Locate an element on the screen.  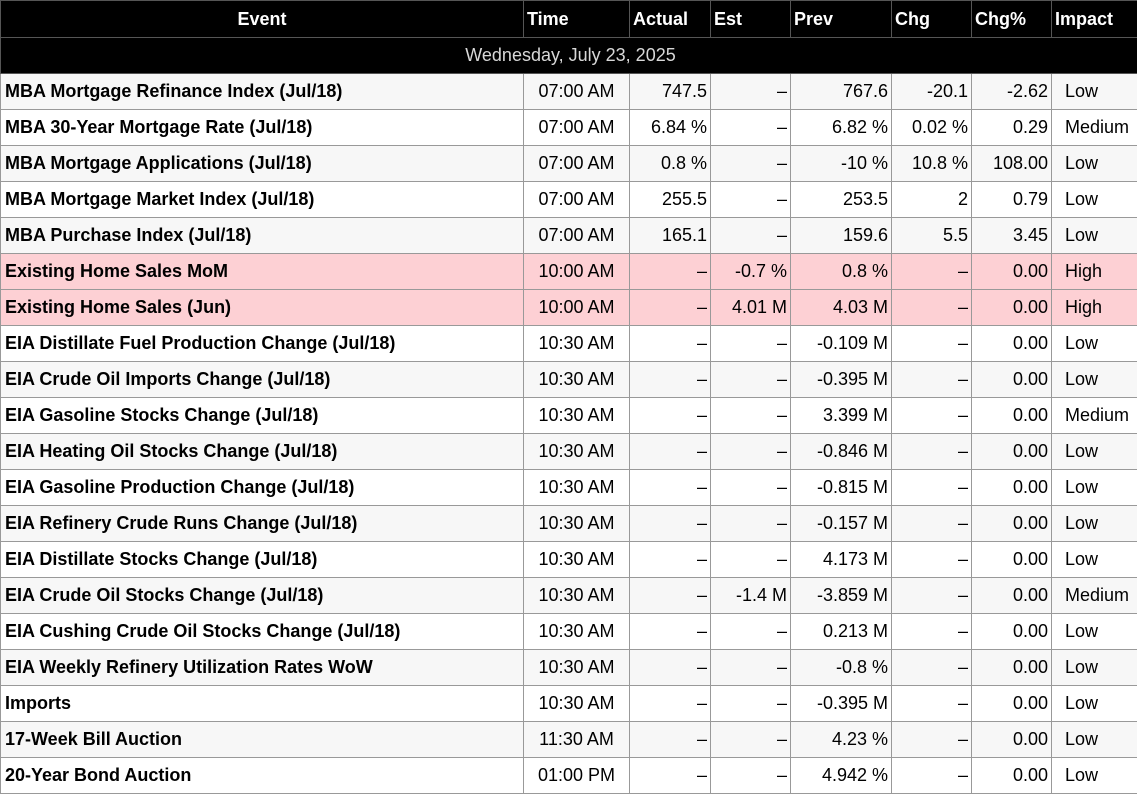
prev-cell: 0.8 % is located at coordinates (841, 271).